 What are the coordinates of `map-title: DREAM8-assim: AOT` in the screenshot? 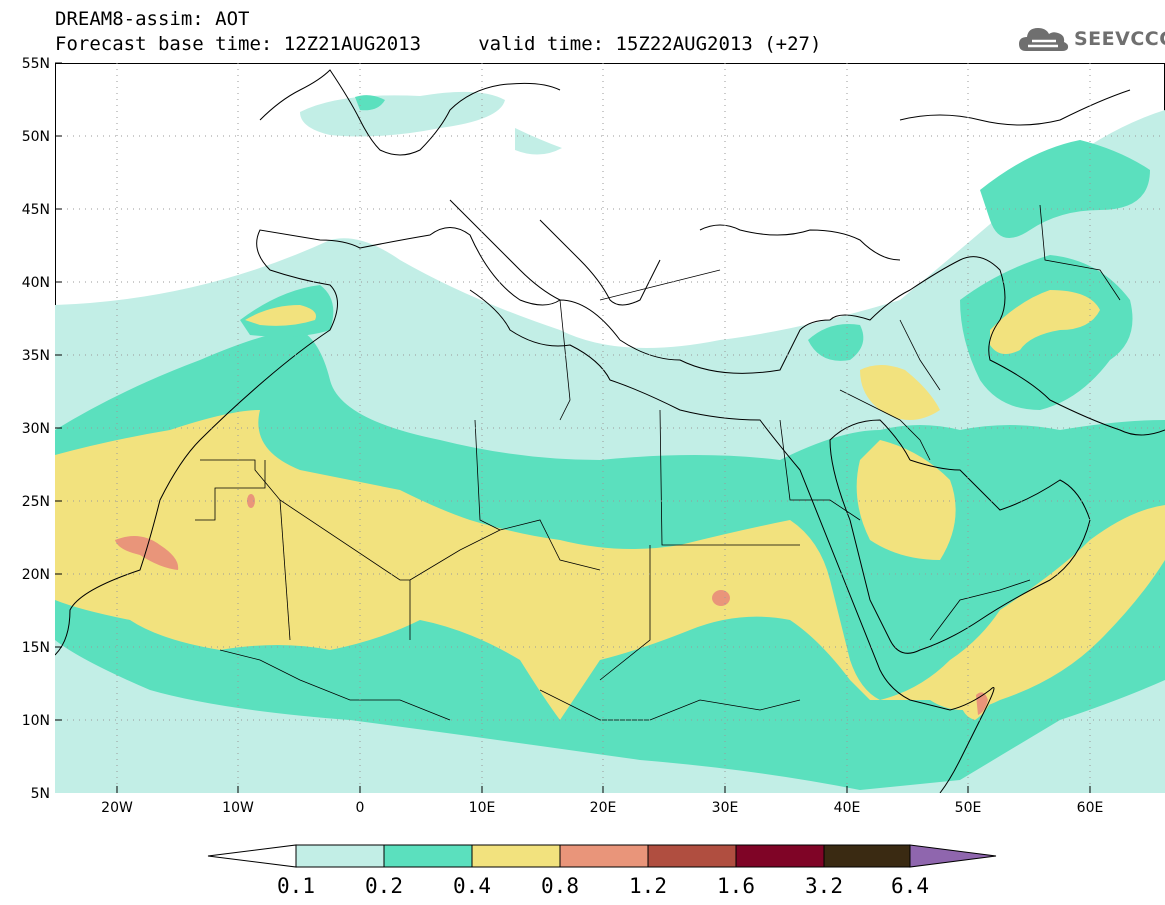 It's located at (152, 19).